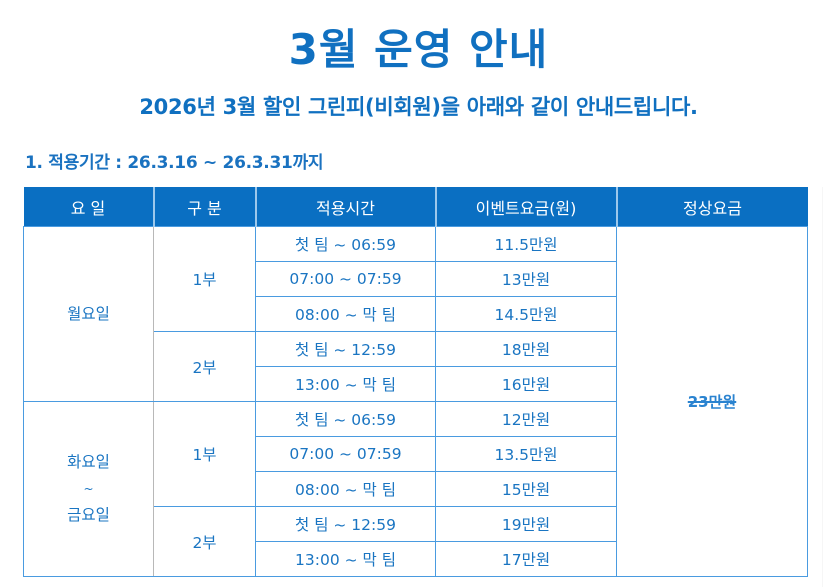 The width and height of the screenshot is (837, 587). I want to click on table-row: 07:00 ~ 07:59 13.5만원, so click(416, 454).